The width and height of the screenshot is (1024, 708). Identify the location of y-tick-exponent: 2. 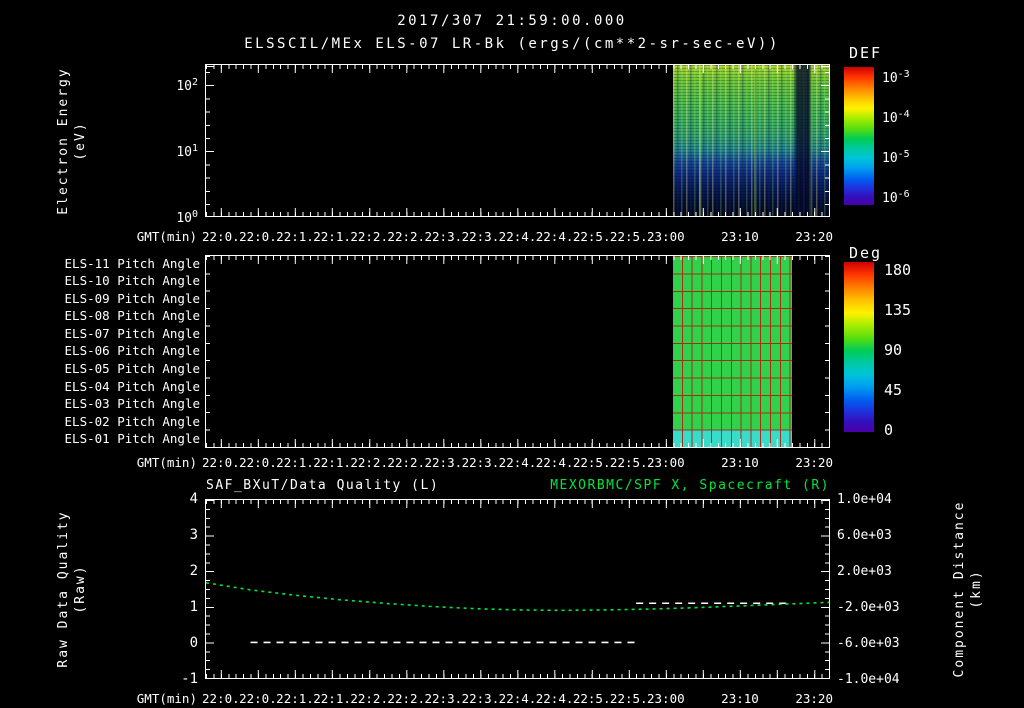
(194, 82).